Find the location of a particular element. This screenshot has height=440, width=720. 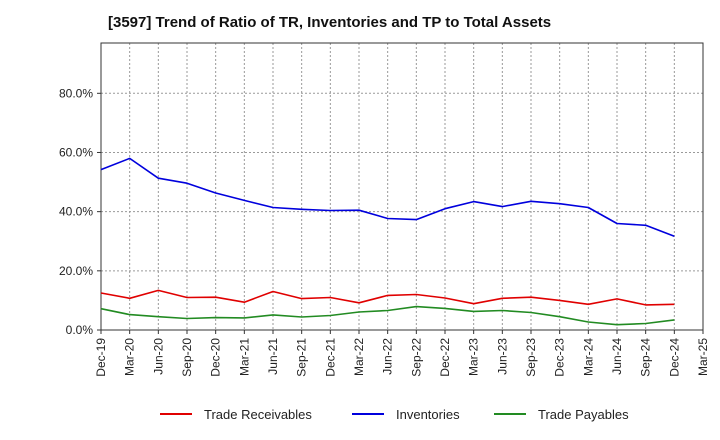

x-tick-label: Sep-24 is located at coordinates (646, 357).